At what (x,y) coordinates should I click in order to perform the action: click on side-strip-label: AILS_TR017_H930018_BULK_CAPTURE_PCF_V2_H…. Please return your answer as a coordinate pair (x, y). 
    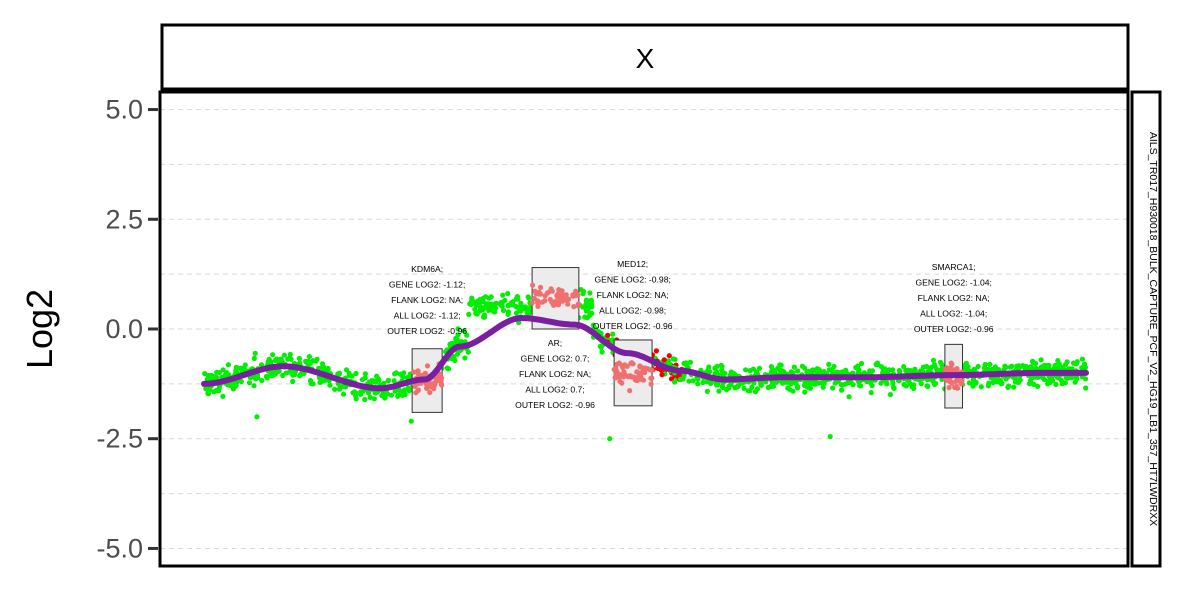
    Looking at the image, I should click on (1153, 329).